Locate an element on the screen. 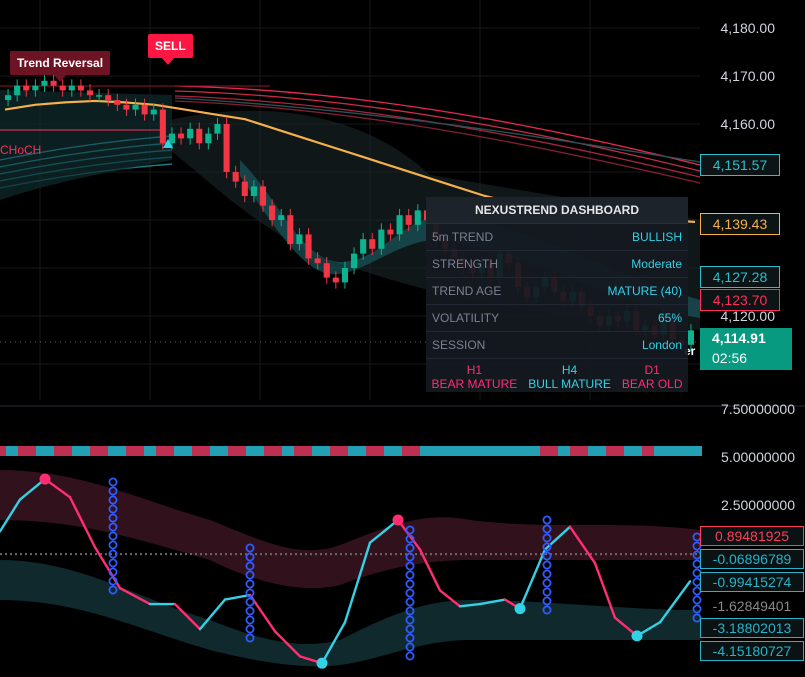 This screenshot has height=677, width=805. dashboard-row-value: MATURE (40) is located at coordinates (644, 291).